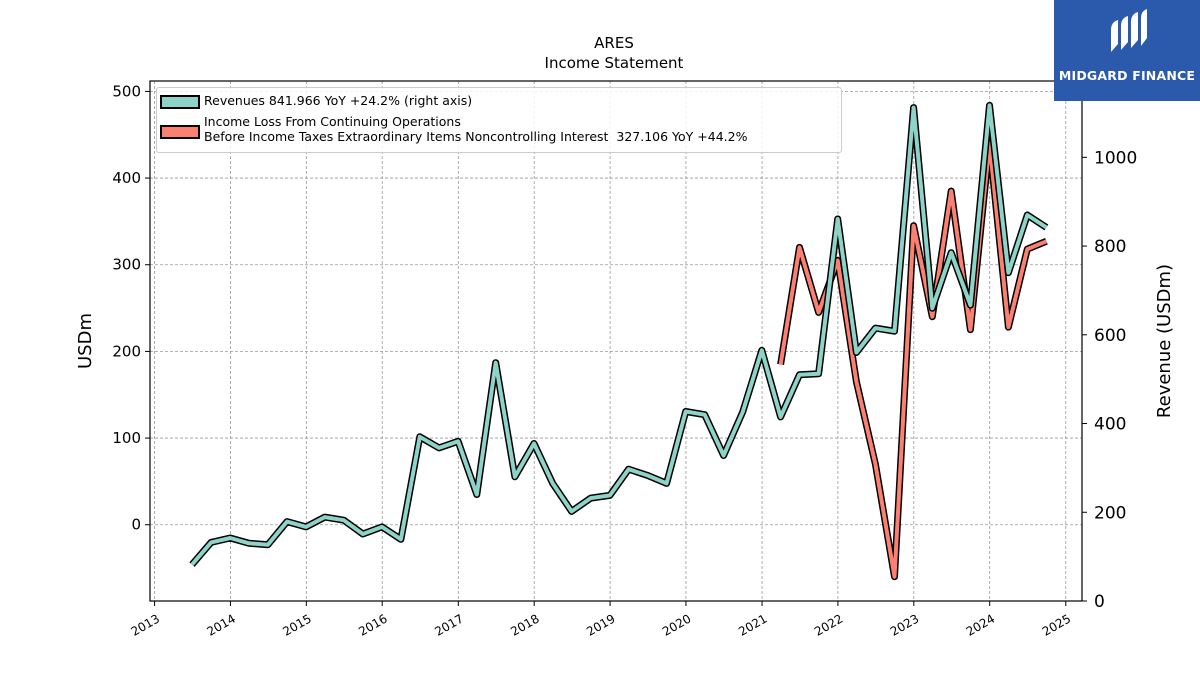 The height and width of the screenshot is (675, 1200). Describe the element at coordinates (1110, 425) in the screenshot. I see `y-tick-label-right: 400` at that location.